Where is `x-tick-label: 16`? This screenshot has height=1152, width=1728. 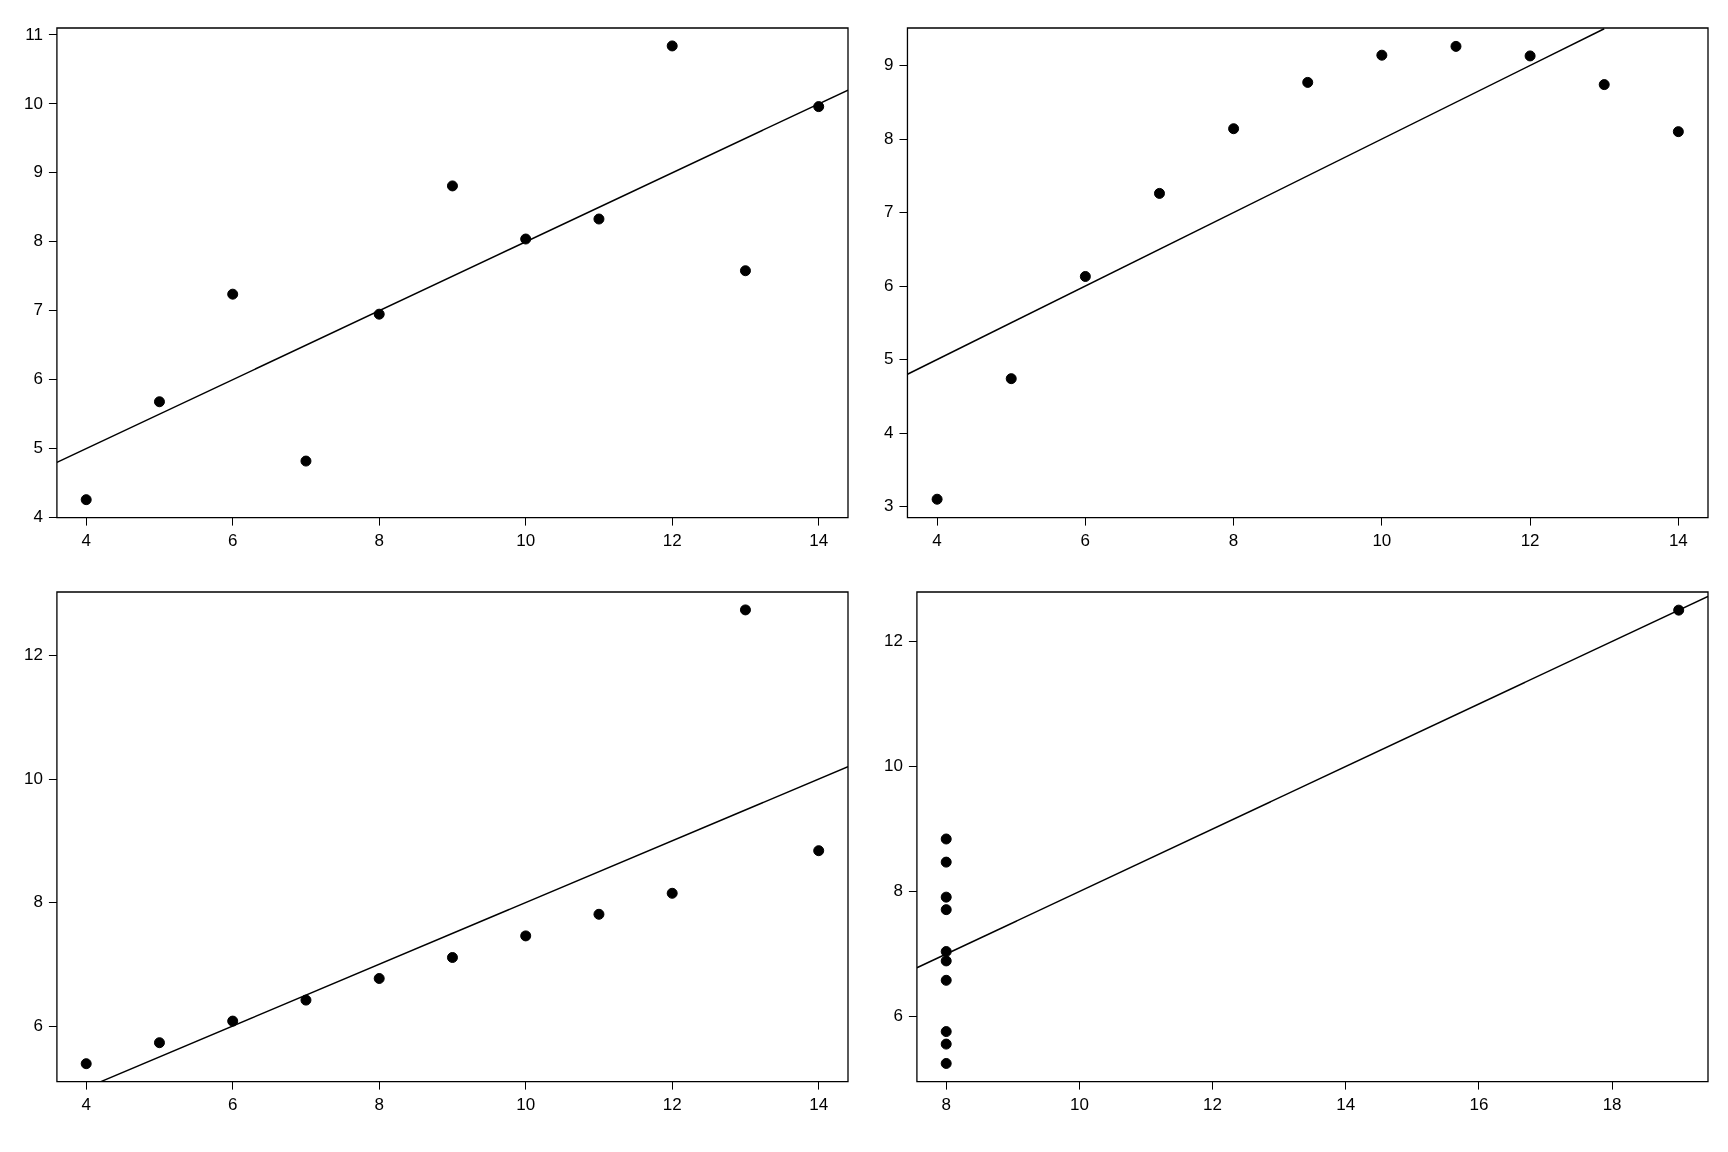 x-tick-label: 16 is located at coordinates (1479, 1105).